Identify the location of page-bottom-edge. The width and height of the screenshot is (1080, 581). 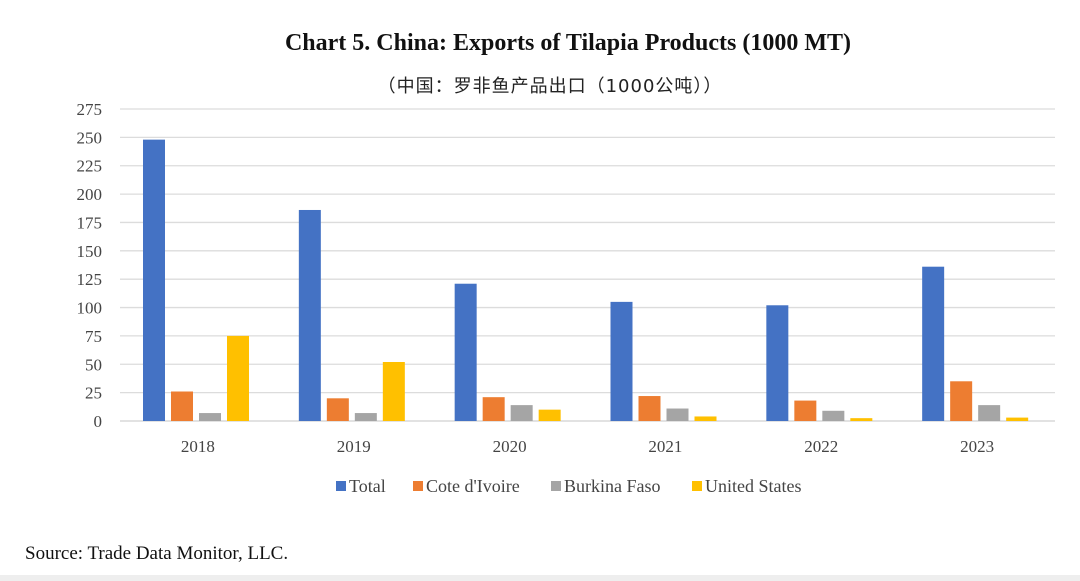
(540, 578).